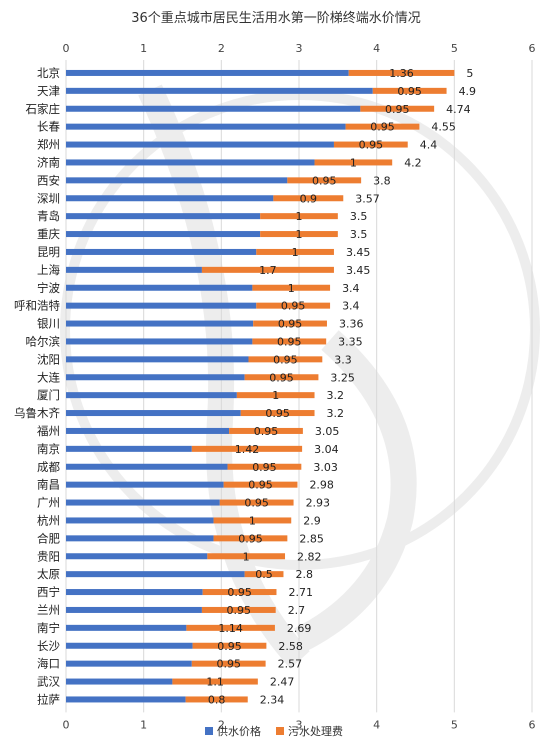 The width and height of the screenshot is (553, 754). What do you see at coordinates (429, 145) in the screenshot?
I see `total-price-label: 4.4` at bounding box center [429, 145].